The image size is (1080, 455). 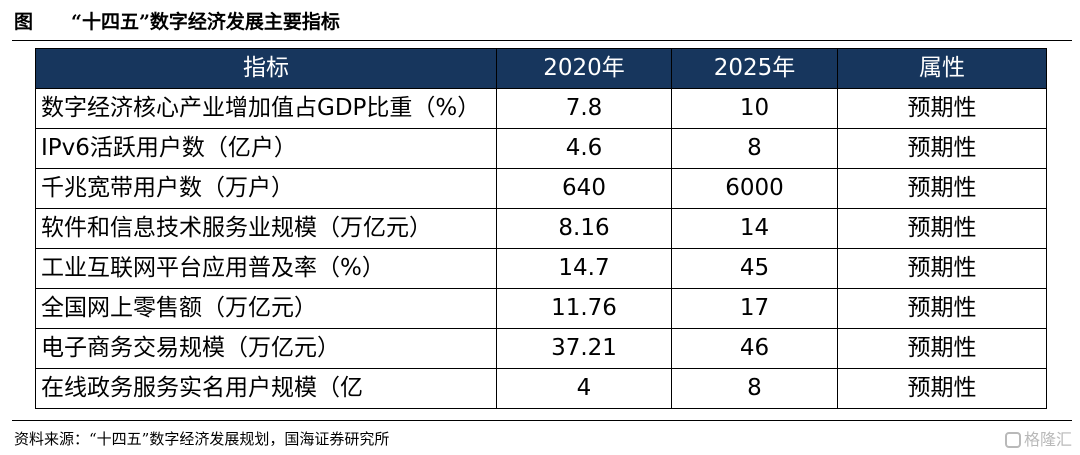 I want to click on table-row: 工业互联网平台应用普及率（%） 14.7 45 预期性, so click(x=541, y=268).